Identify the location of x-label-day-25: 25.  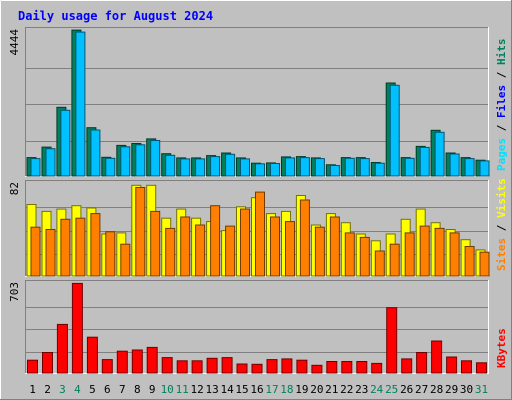
(391, 389).